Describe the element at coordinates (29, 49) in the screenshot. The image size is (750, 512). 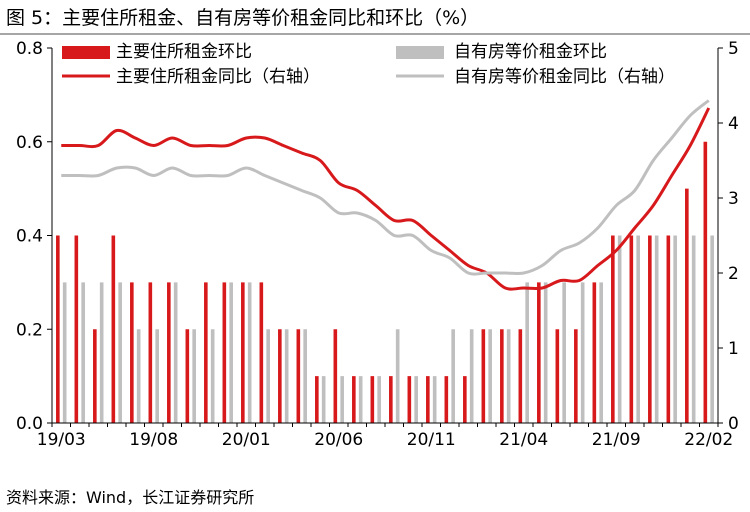
I see `y-left-tick-label: 0.8` at that location.